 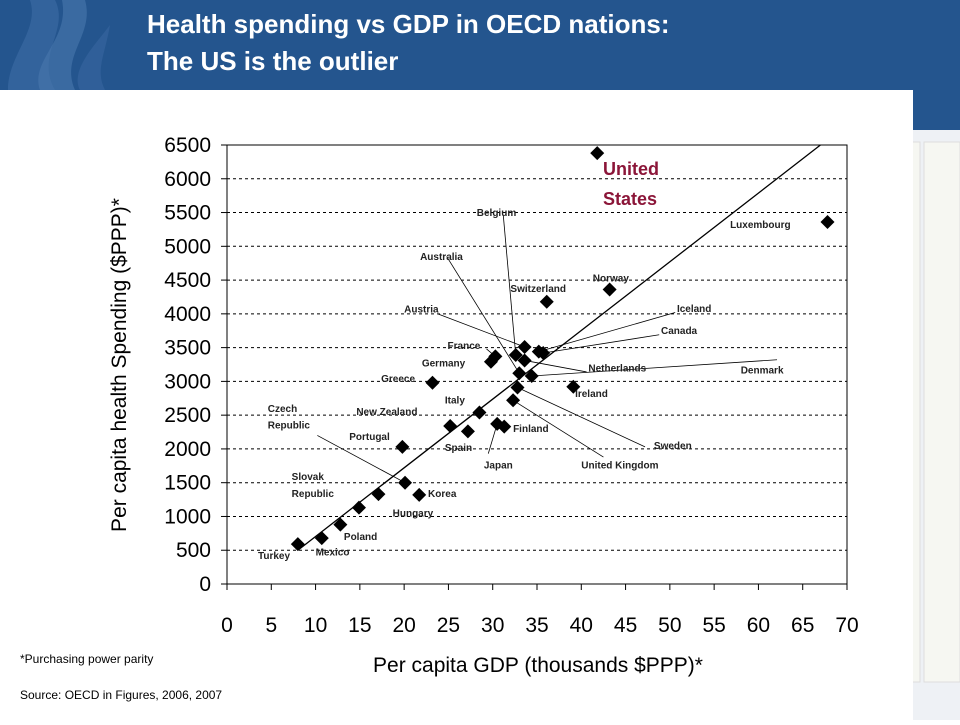 What do you see at coordinates (273, 61) in the screenshot?
I see `page-title-line2: The US is the outlier` at bounding box center [273, 61].